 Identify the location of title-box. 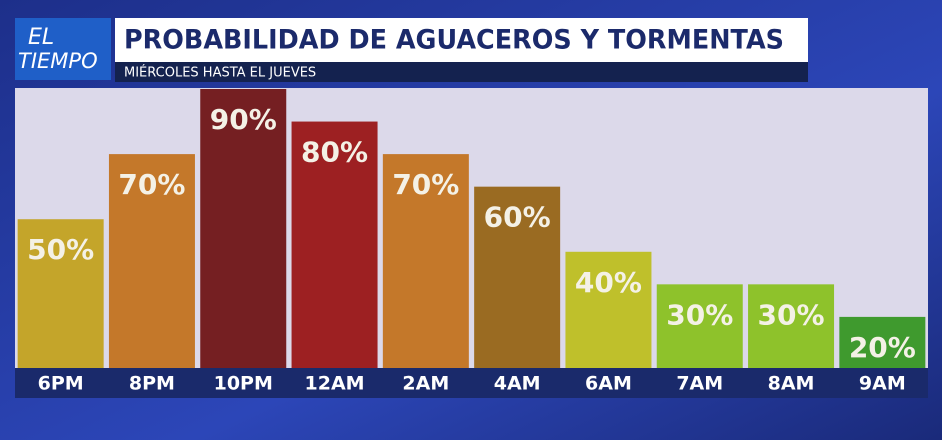
(461, 40).